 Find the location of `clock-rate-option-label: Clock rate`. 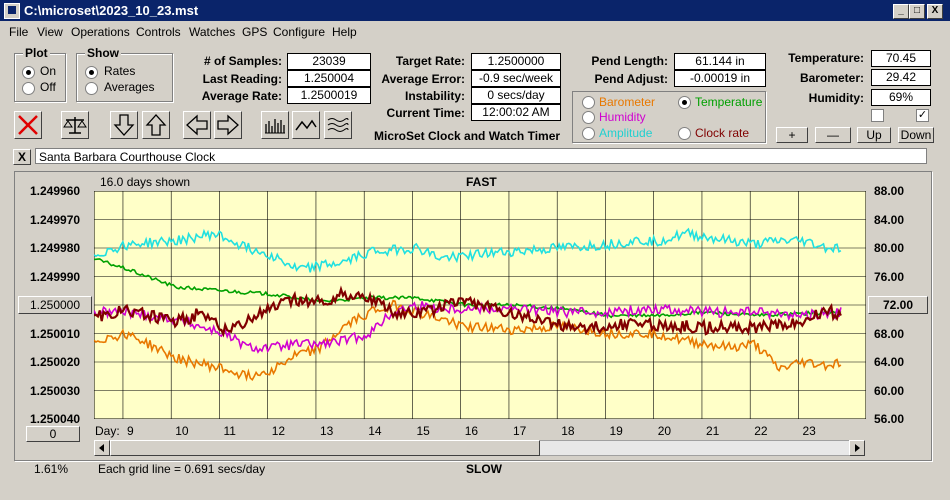

clock-rate-option-label: Clock rate is located at coordinates (722, 133).